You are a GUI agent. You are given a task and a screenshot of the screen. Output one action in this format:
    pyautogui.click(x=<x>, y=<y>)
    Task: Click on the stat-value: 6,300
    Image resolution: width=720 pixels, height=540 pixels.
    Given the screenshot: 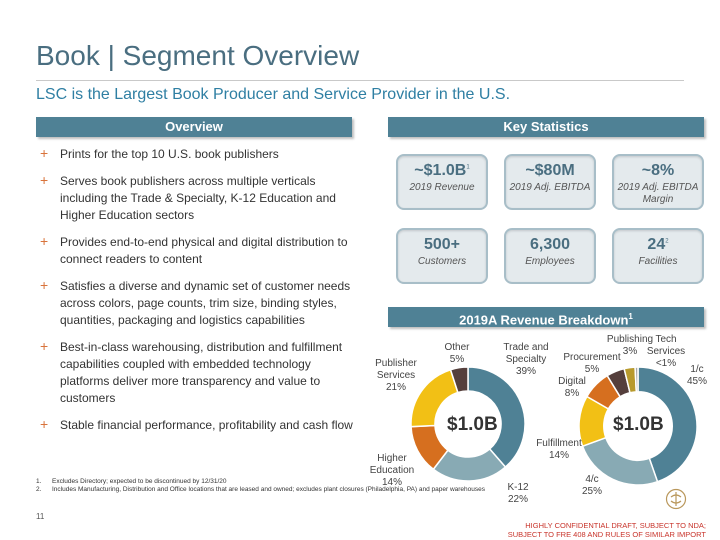 What is the action you would take?
    pyautogui.click(x=550, y=244)
    